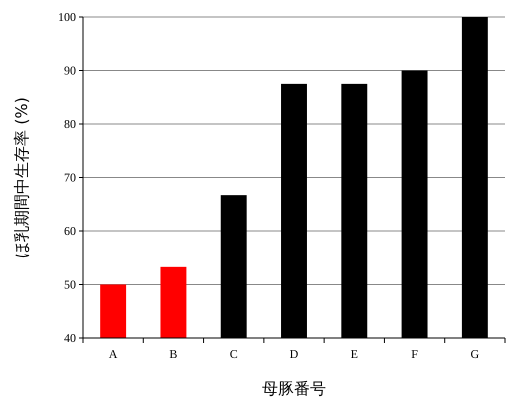  What do you see at coordinates (70, 338) in the screenshot?
I see `y-tick-label: 40` at bounding box center [70, 338].